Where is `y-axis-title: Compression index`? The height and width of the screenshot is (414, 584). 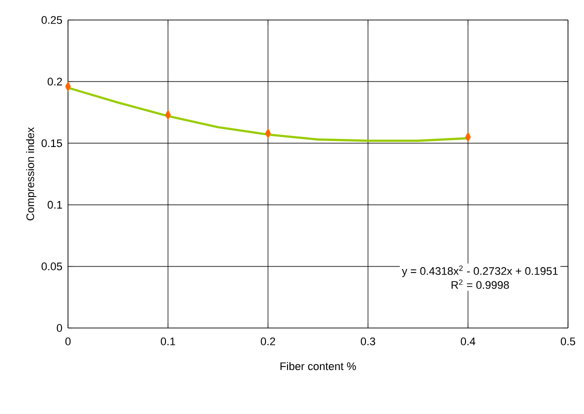
y-axis-title: Compression index is located at coordinates (31, 173).